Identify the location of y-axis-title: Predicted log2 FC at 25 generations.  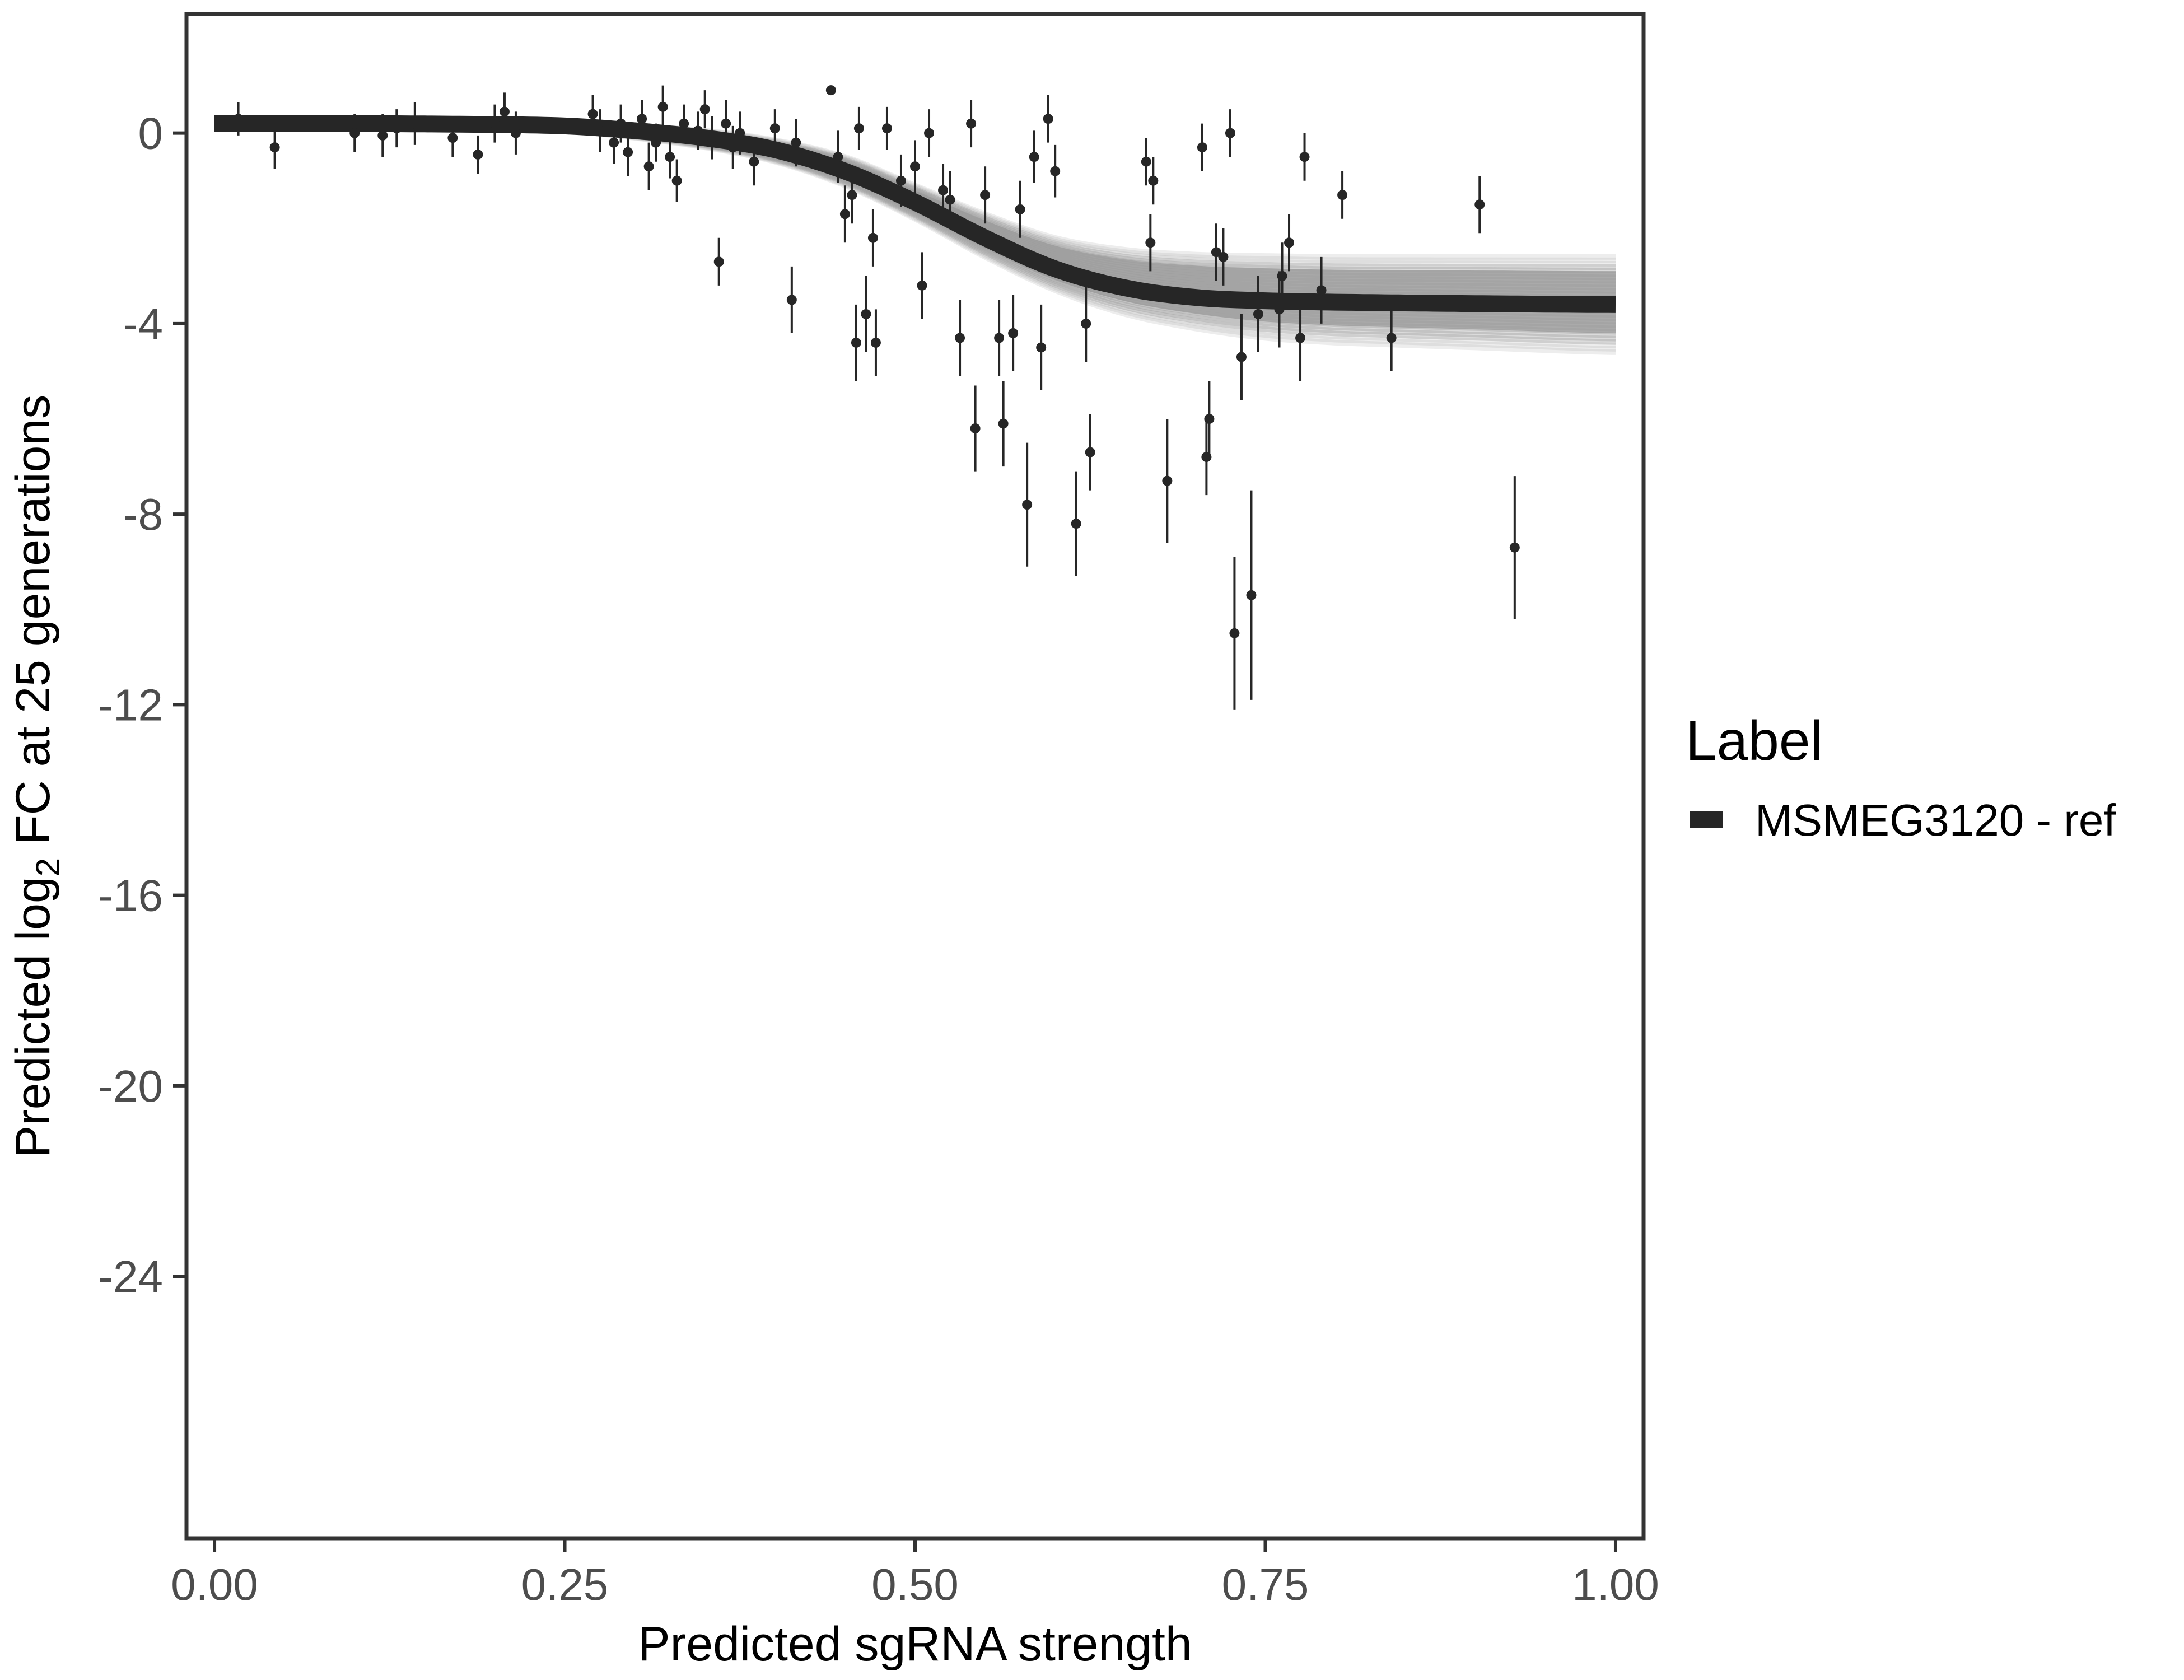
(37, 777).